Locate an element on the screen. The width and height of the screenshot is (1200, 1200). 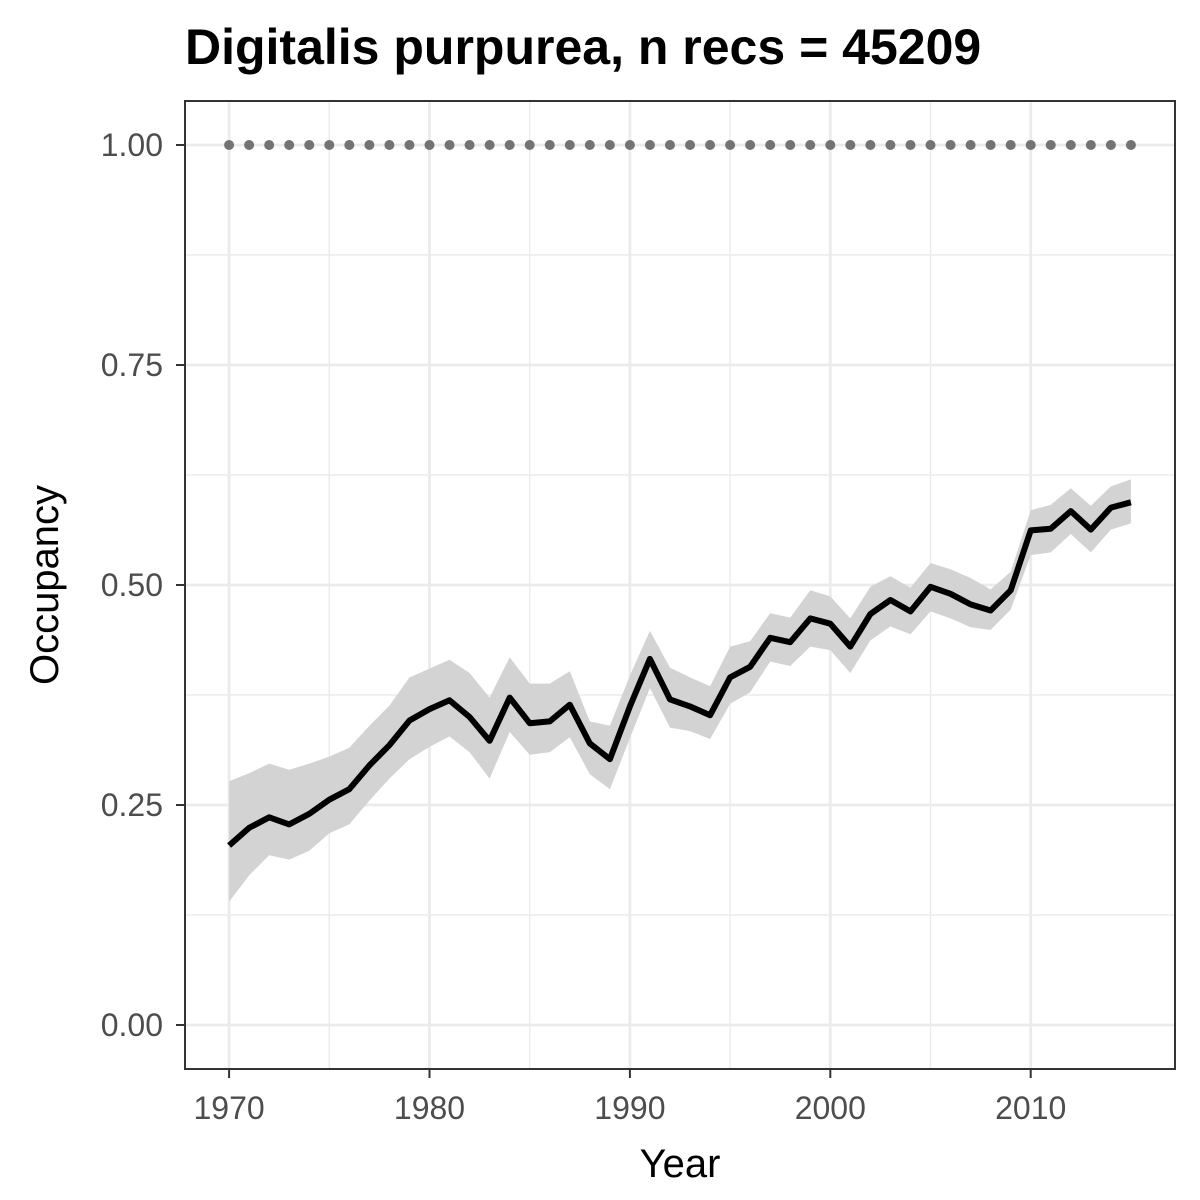
x-axis: 1970 1980 1990 2000 2010 is located at coordinates (629, 1097).